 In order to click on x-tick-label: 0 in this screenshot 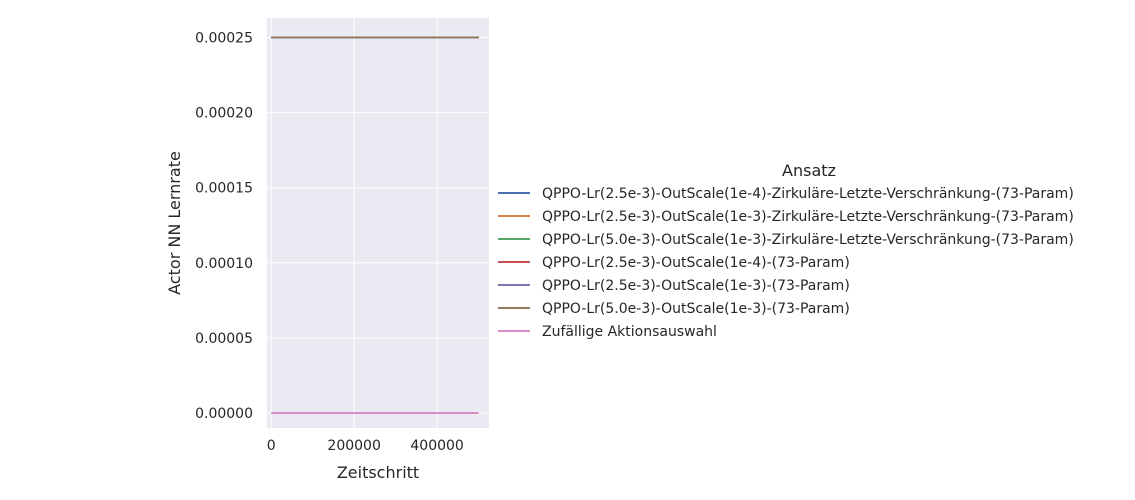, I will do `click(271, 446)`.